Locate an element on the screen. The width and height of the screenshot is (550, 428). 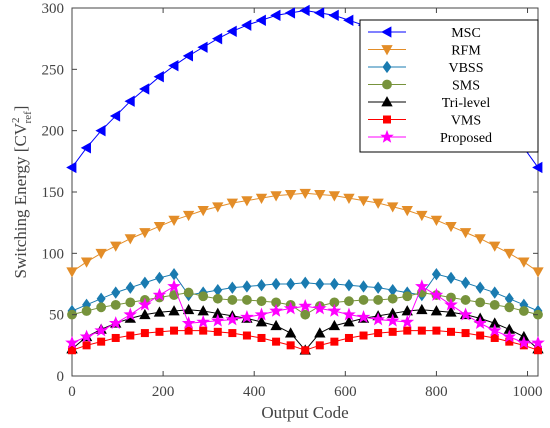
x-tick-label: 600 is located at coordinates (345, 392).